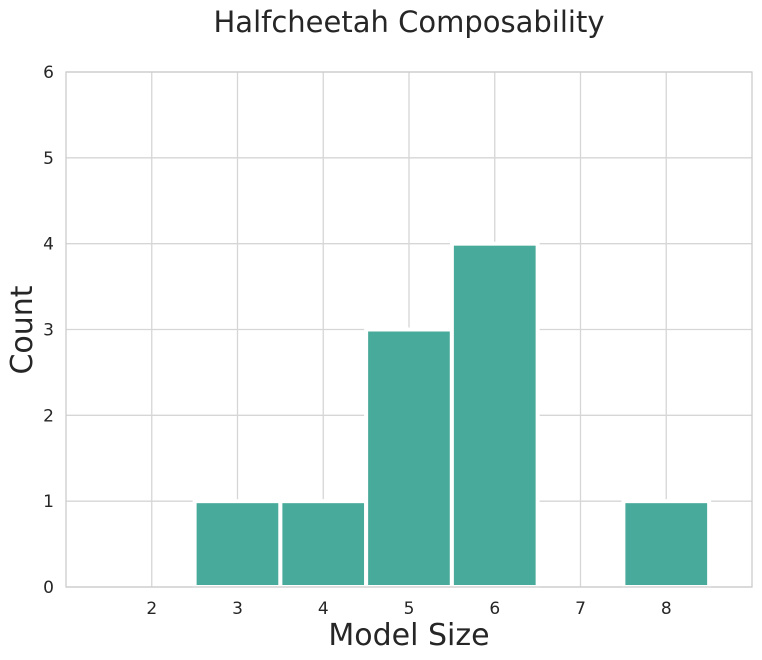  What do you see at coordinates (408, 635) in the screenshot?
I see `x-axis-label: Model Size` at bounding box center [408, 635].